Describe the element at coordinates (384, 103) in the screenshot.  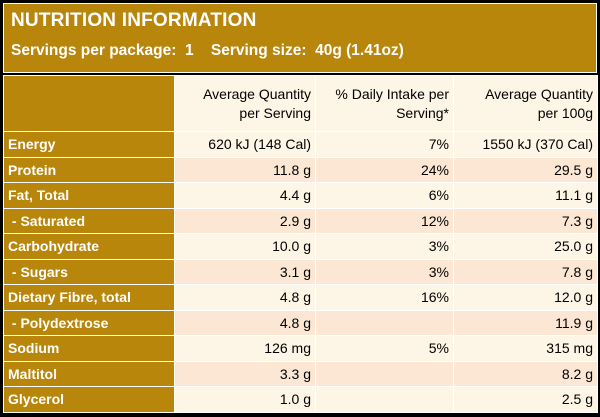
I see `column-header-daily-intake: % Daily Intake per Serving*` at that location.